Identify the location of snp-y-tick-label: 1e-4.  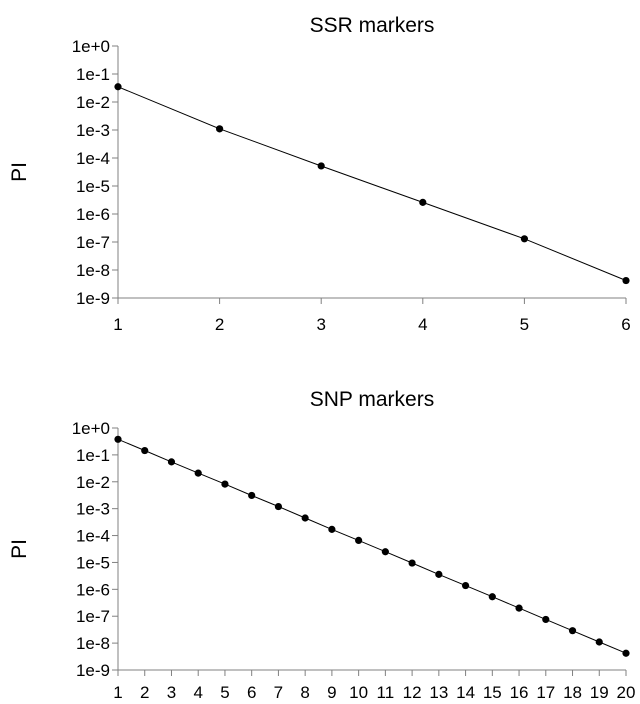
(93, 536).